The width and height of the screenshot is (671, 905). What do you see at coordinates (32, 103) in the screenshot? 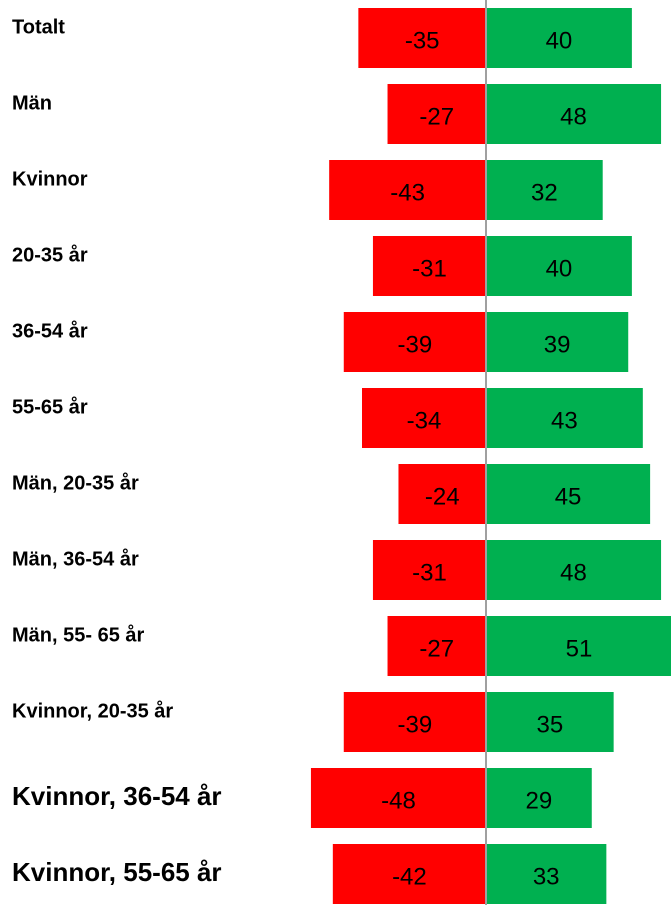
I see `category-label: Män` at bounding box center [32, 103].